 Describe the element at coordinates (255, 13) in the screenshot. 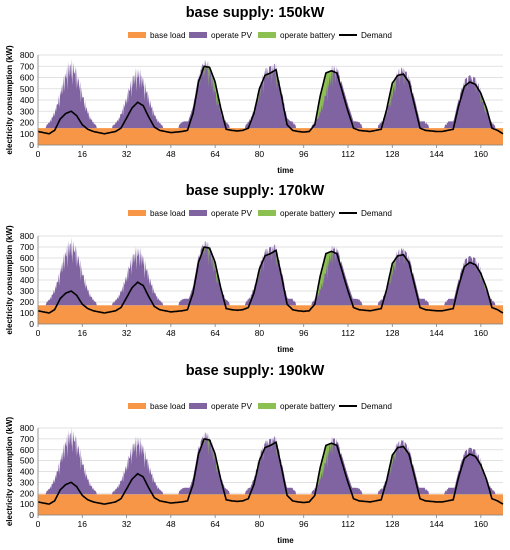

I see `chart-title: base supply: 150kW` at that location.